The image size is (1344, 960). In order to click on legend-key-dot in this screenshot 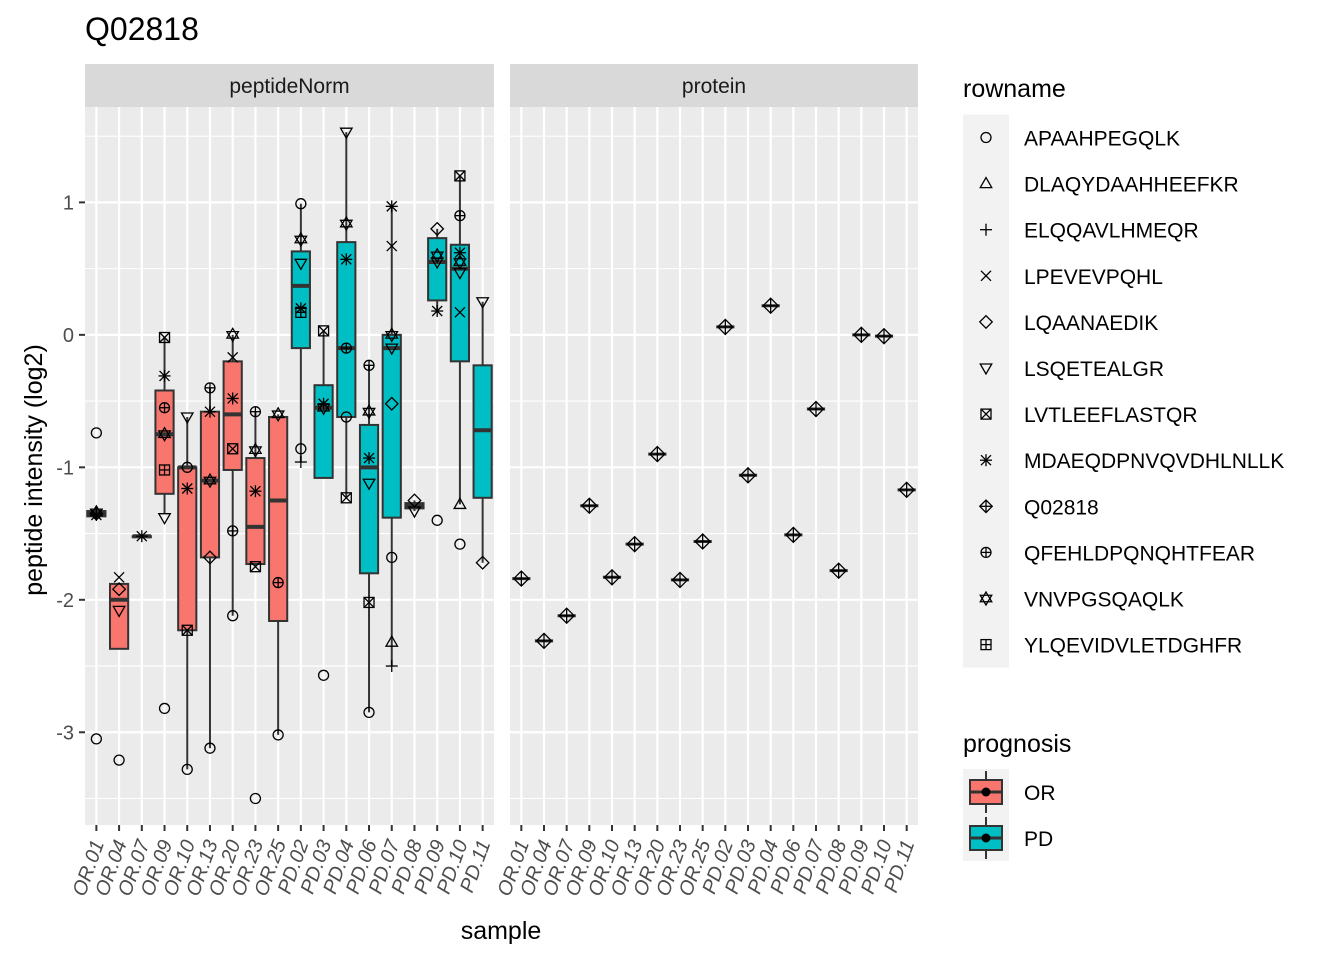, I will do `click(986, 838)`.